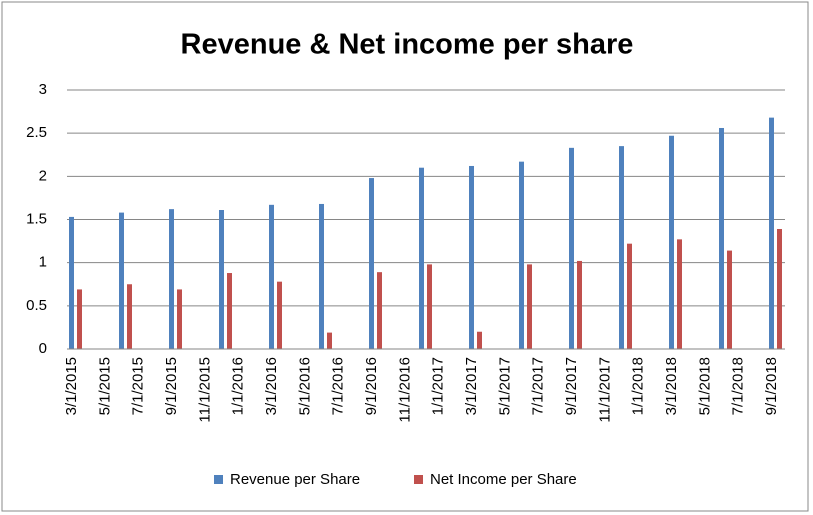 The width and height of the screenshot is (813, 515). What do you see at coordinates (504, 386) in the screenshot?
I see `x-tick-label: 5/1/2017` at bounding box center [504, 386].